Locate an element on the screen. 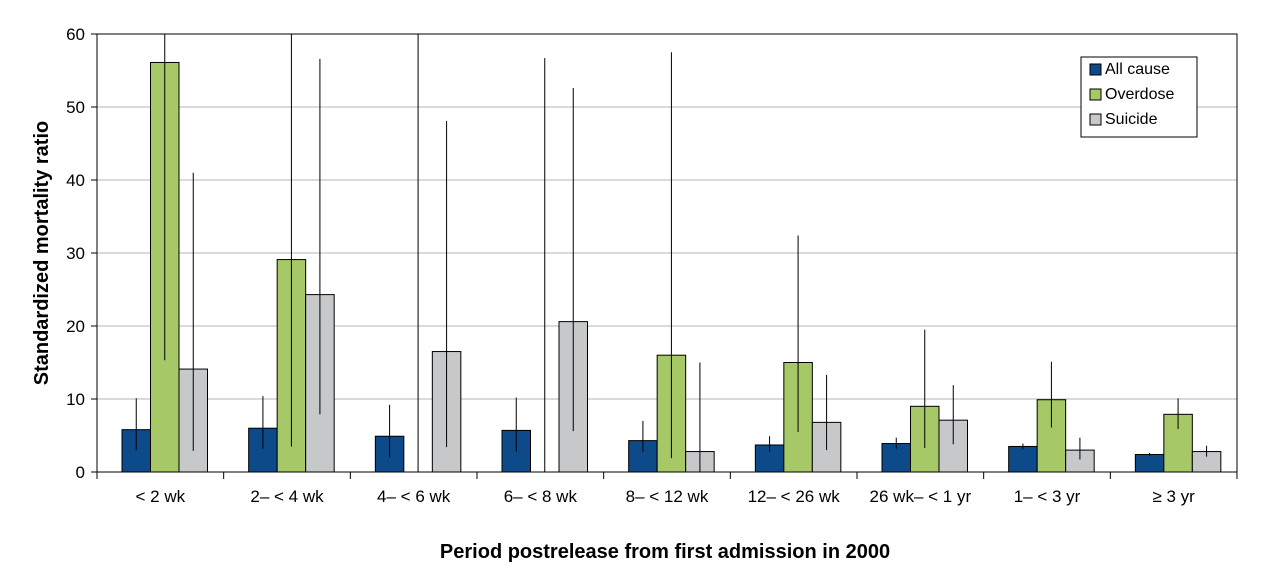 The height and width of the screenshot is (585, 1280). legend-label: Overdose is located at coordinates (1139, 94).